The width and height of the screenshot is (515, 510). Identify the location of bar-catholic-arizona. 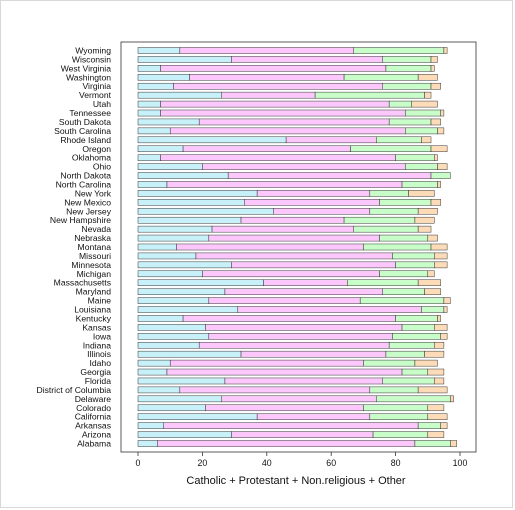
(184, 434).